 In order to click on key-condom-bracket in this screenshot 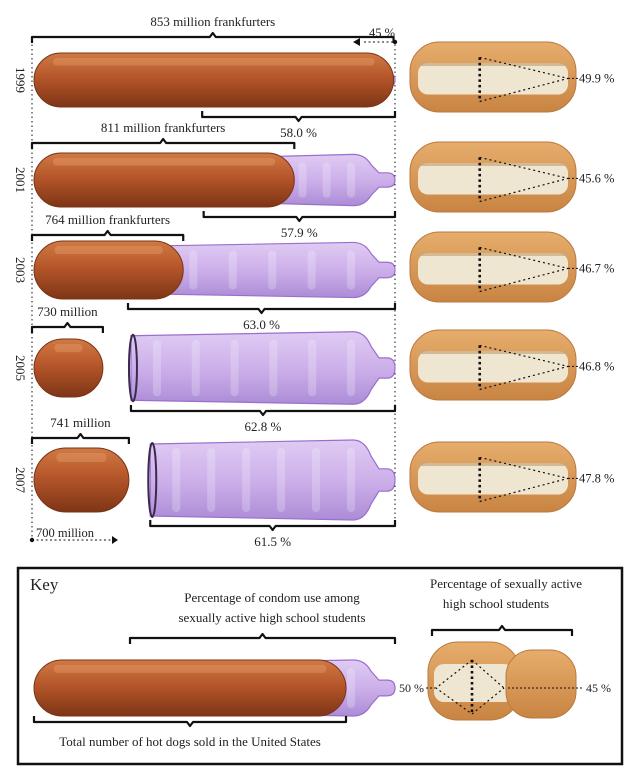, I will do `click(262, 638)`.